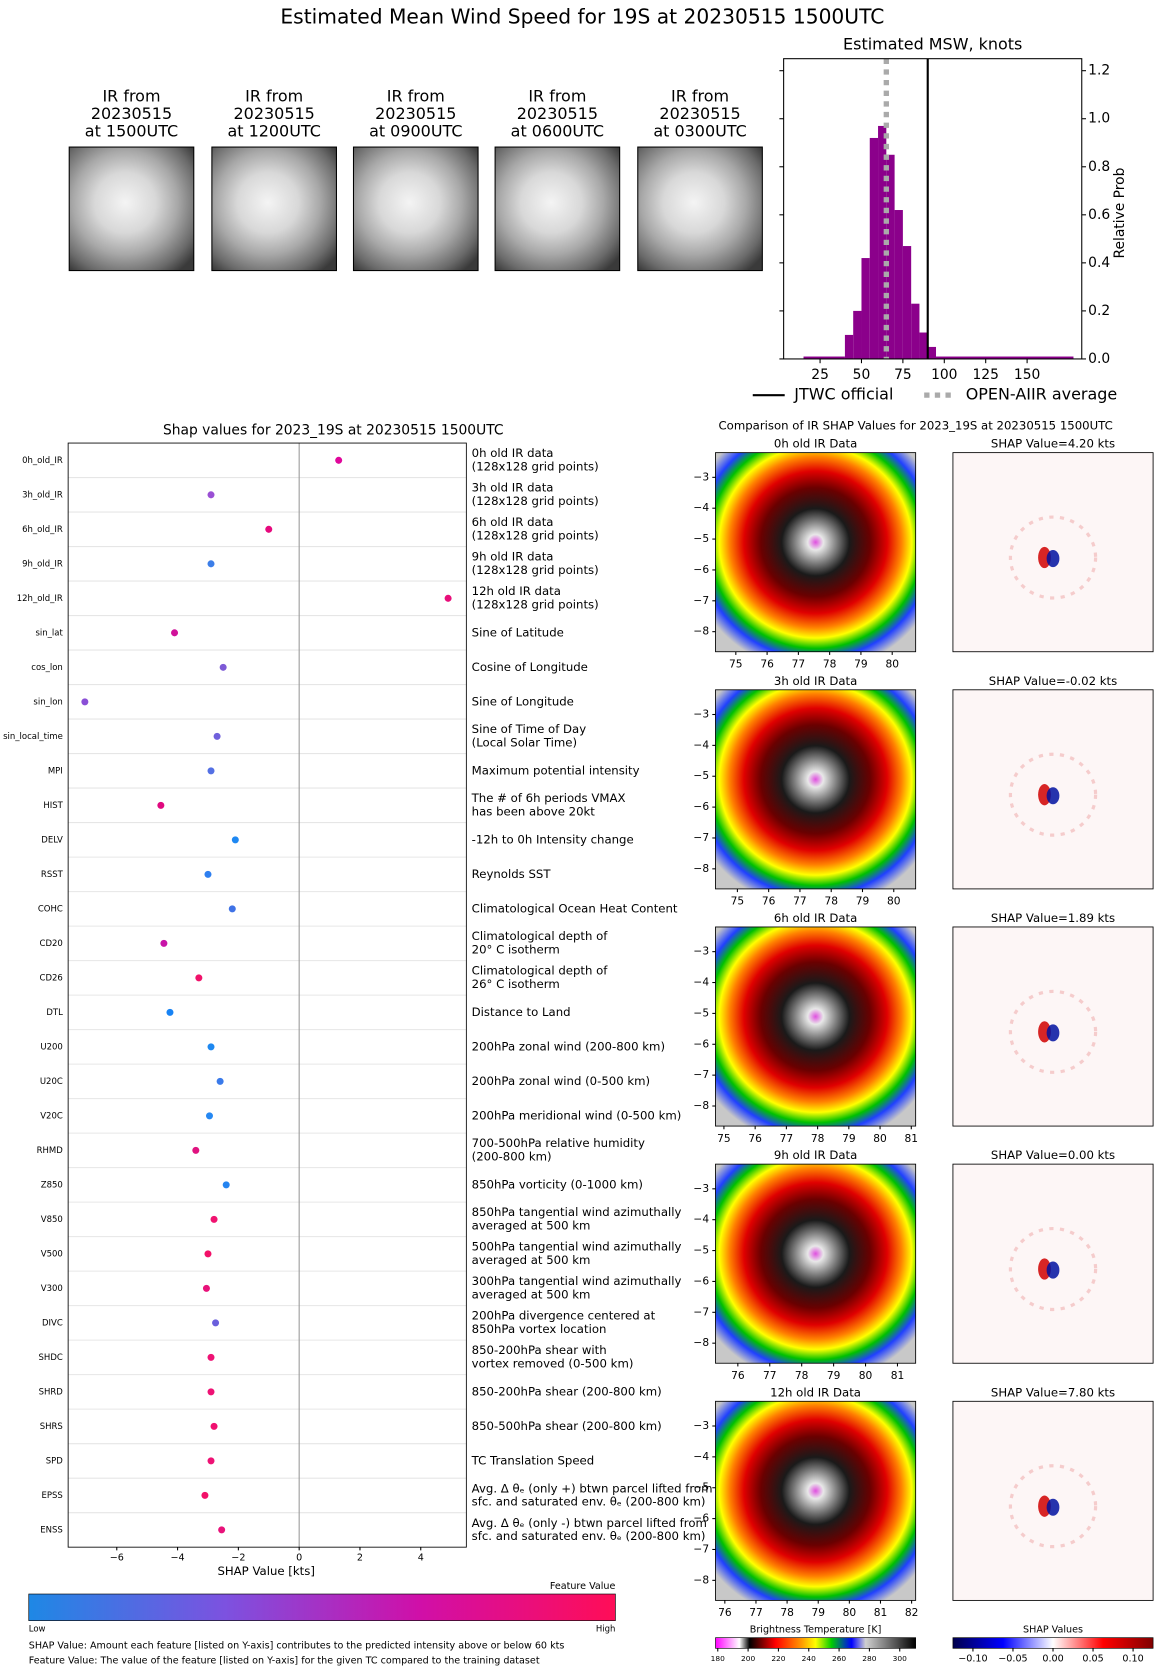 This screenshot has width=1168, height=1674. I want to click on feature-colorbar, so click(322, 1607).